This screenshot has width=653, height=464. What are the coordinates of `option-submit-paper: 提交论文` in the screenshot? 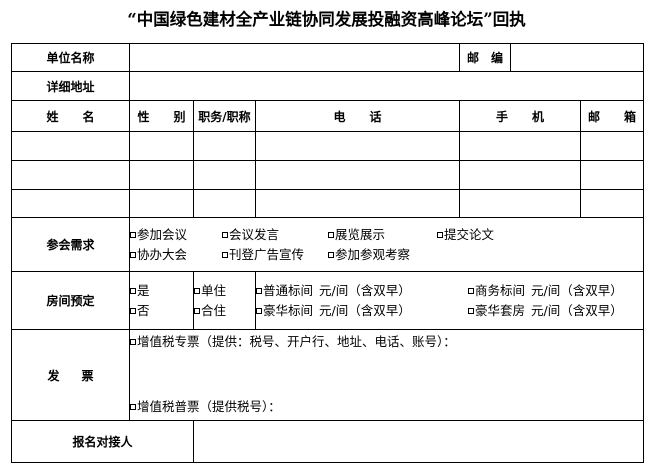 It's located at (465, 235).